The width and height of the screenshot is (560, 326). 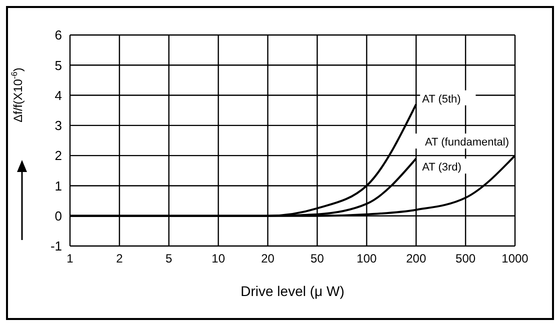 I want to click on x-tick-label: 10, so click(x=219, y=259).